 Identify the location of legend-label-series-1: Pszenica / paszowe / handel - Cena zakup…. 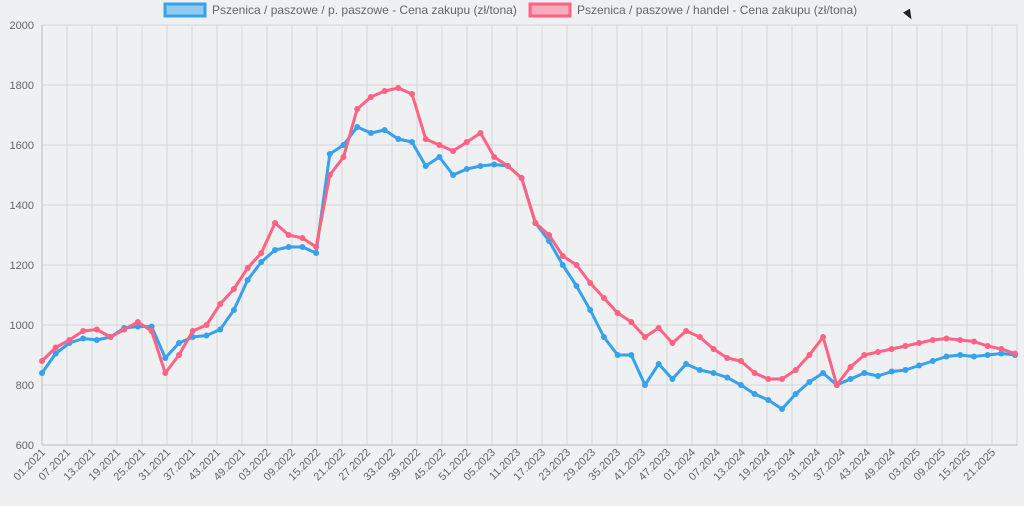
(717, 10).